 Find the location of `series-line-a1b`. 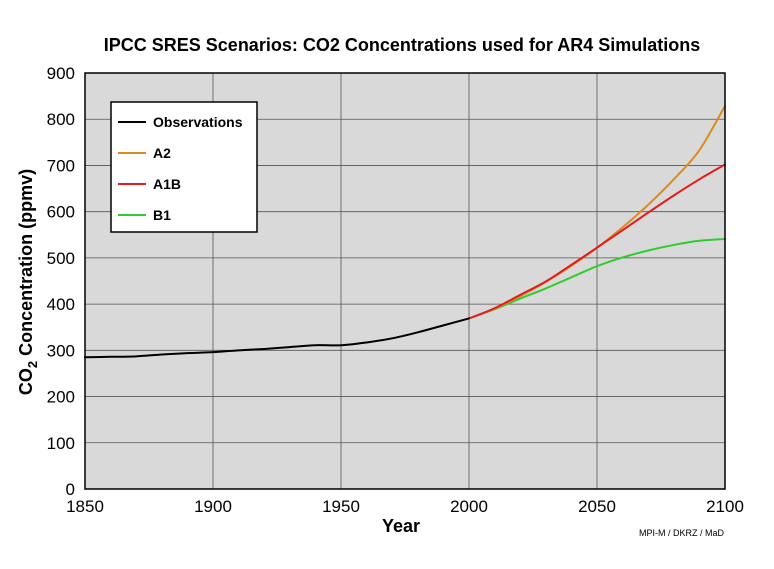

series-line-a1b is located at coordinates (597, 241).